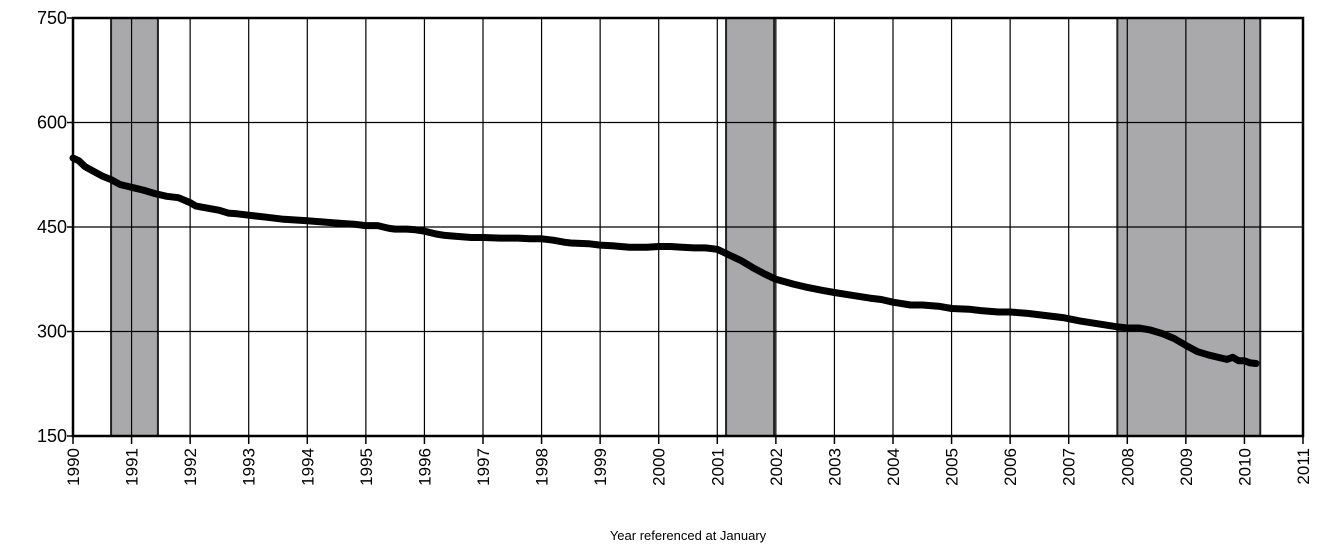 Image resolution: width=1324 pixels, height=548 pixels. Describe the element at coordinates (424, 467) in the screenshot. I see `x-tick-label-1996: 1996` at that location.